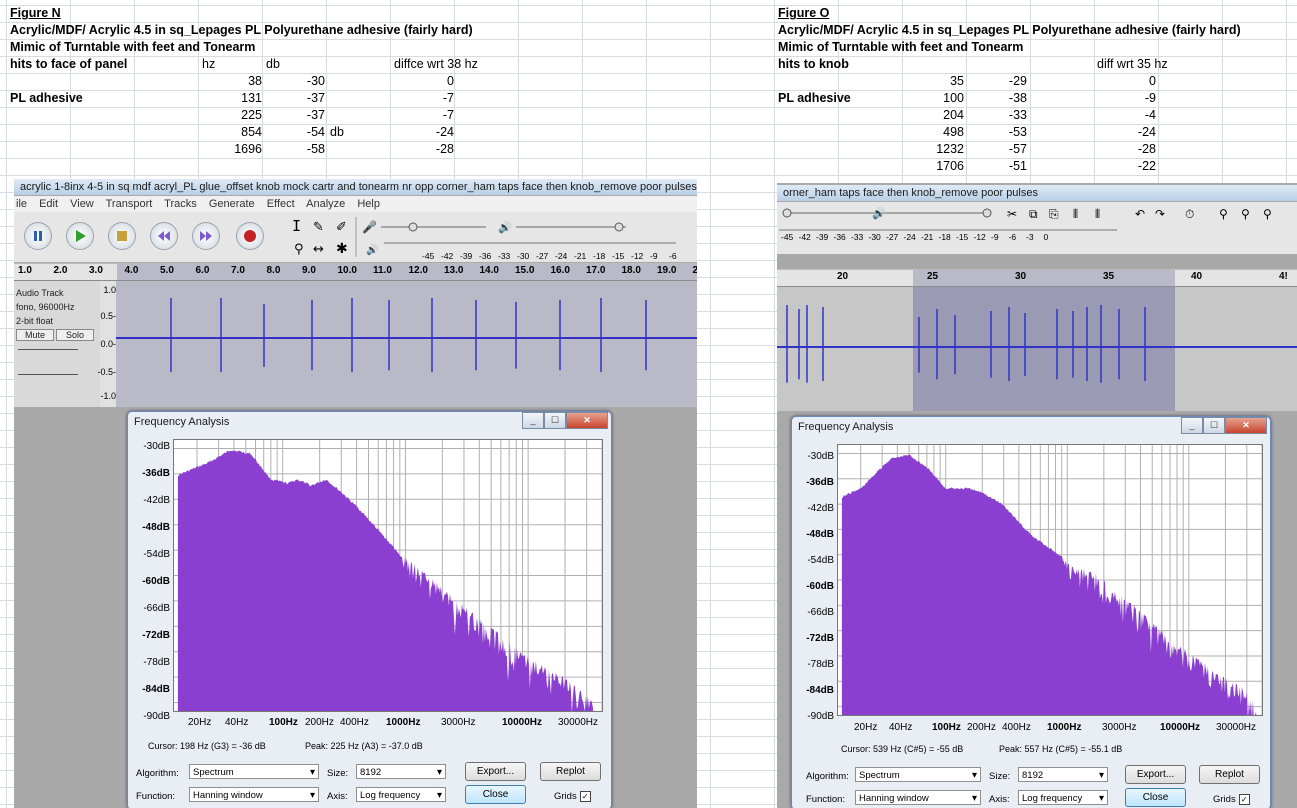  What do you see at coordinates (820, 456) in the screenshot?
I see `y-axis-label: -30dB` at bounding box center [820, 456].